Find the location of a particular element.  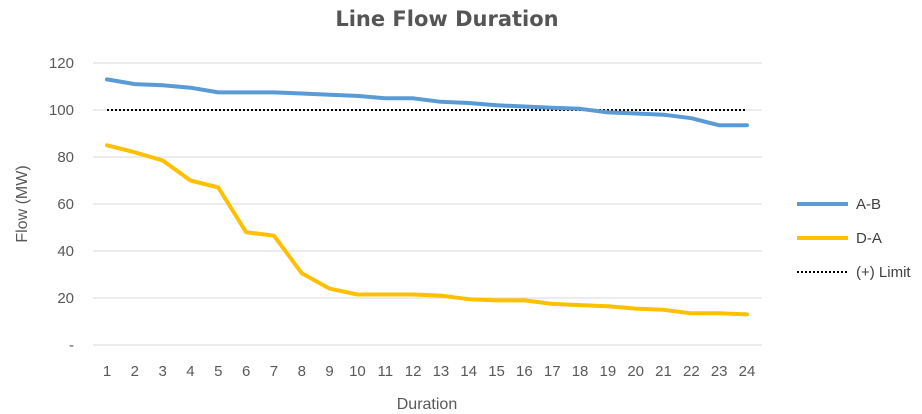

legend: A-B D-A (+) Limit is located at coordinates (854, 238).